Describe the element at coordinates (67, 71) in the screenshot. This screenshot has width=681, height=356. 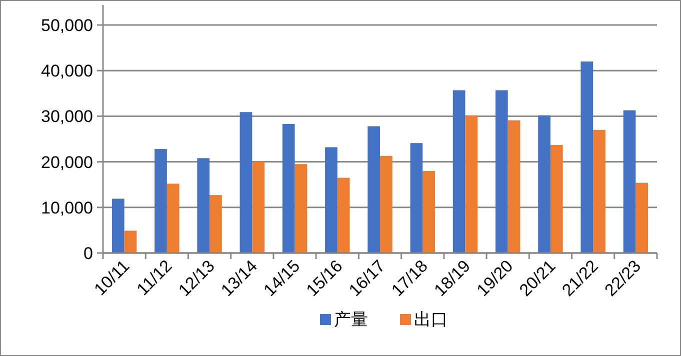
I see `y-tick-label: 40,000` at that location.